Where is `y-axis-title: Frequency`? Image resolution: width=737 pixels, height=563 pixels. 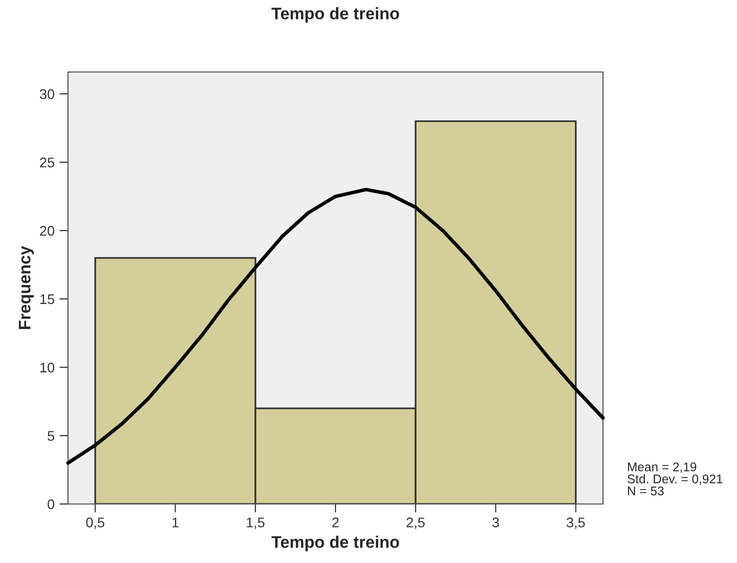 y-axis-title: Frequency is located at coordinates (26, 288).